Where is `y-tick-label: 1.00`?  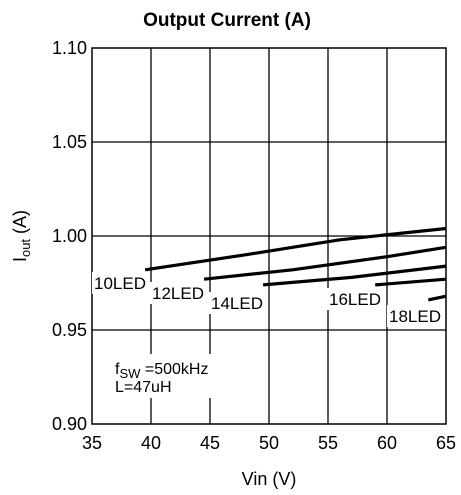
y-tick-label: 1.00 is located at coordinates (69, 236).